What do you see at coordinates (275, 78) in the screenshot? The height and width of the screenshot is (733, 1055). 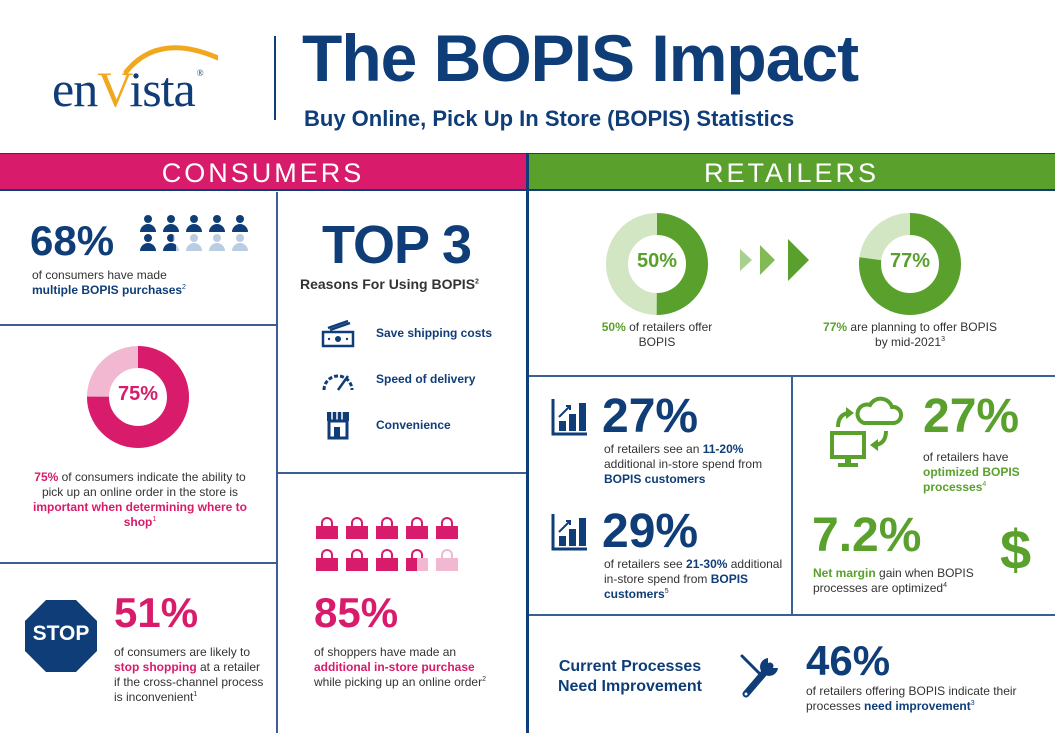 I see `header-divider` at bounding box center [275, 78].